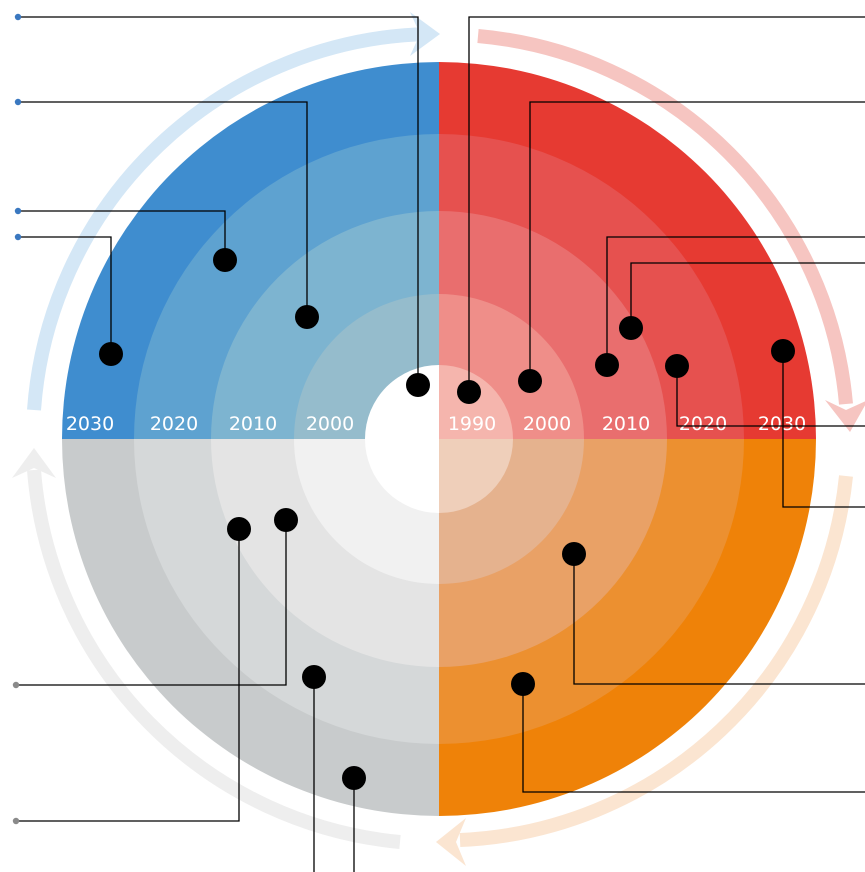 The height and width of the screenshot is (872, 865). I want to click on marker-dot-2010a-right, so click(607, 365).